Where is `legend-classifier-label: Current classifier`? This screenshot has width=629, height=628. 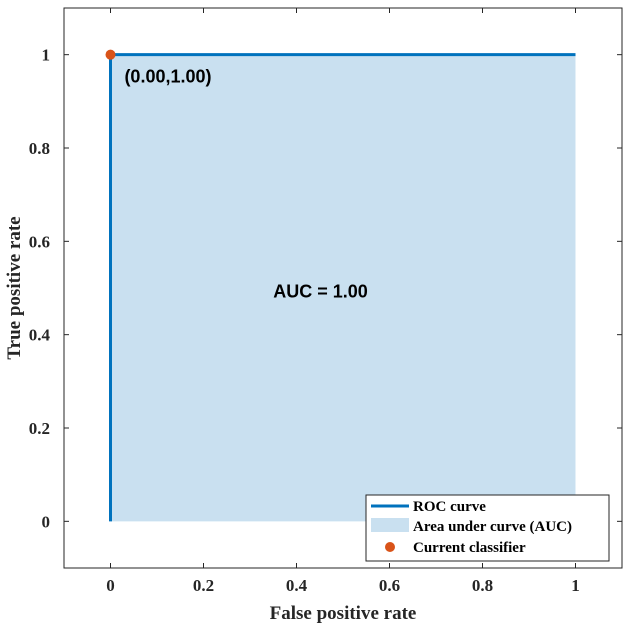 legend-classifier-label: Current classifier is located at coordinates (469, 548).